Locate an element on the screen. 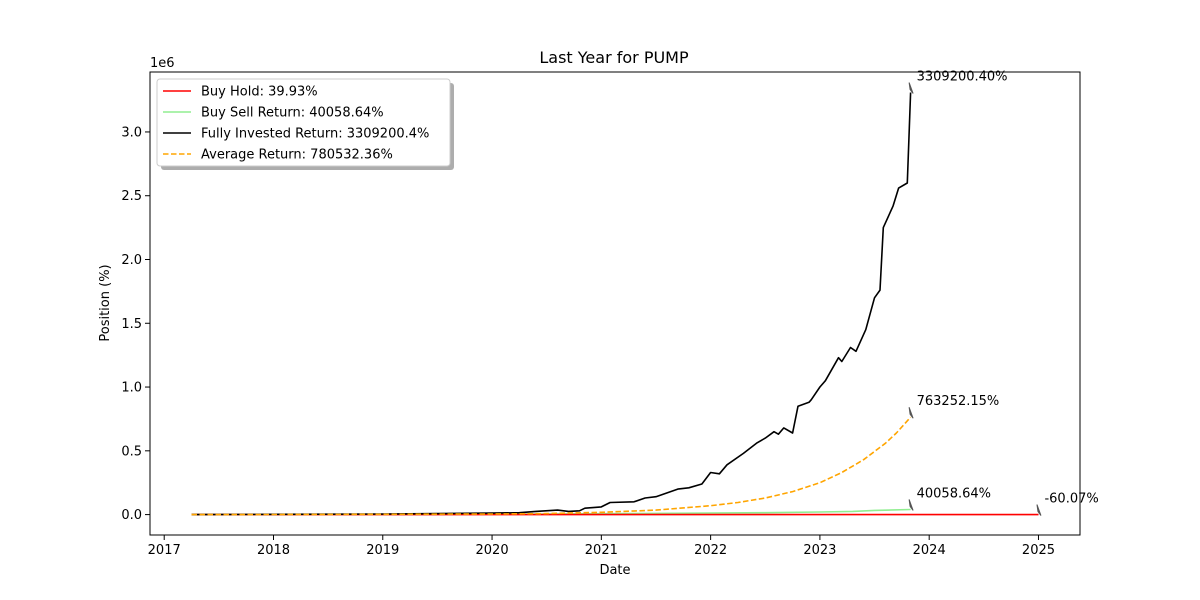  y-tick-label: 1.0 is located at coordinates (131, 388).